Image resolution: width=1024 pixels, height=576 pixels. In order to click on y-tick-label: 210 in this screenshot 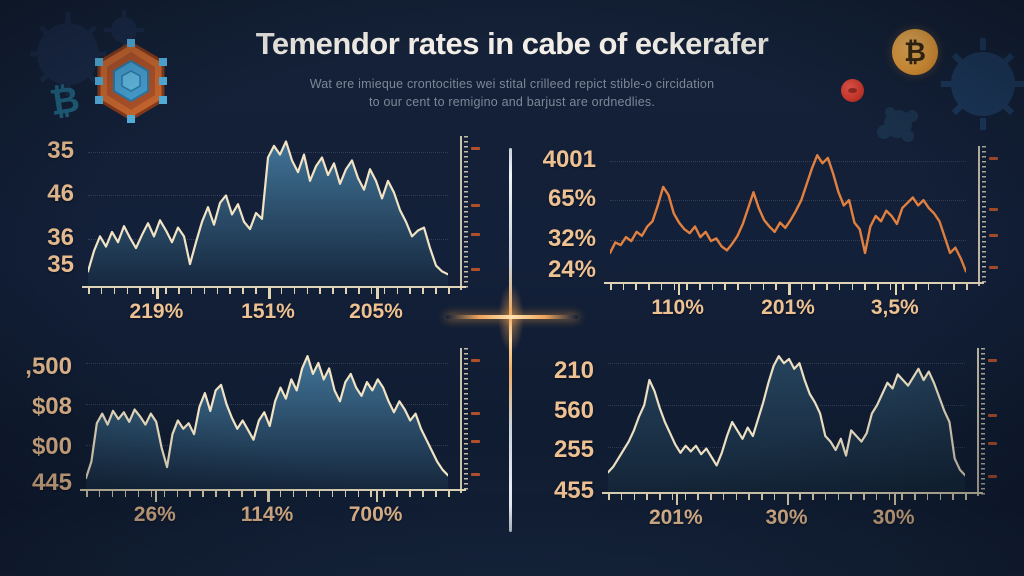, I will do `click(573, 370)`.